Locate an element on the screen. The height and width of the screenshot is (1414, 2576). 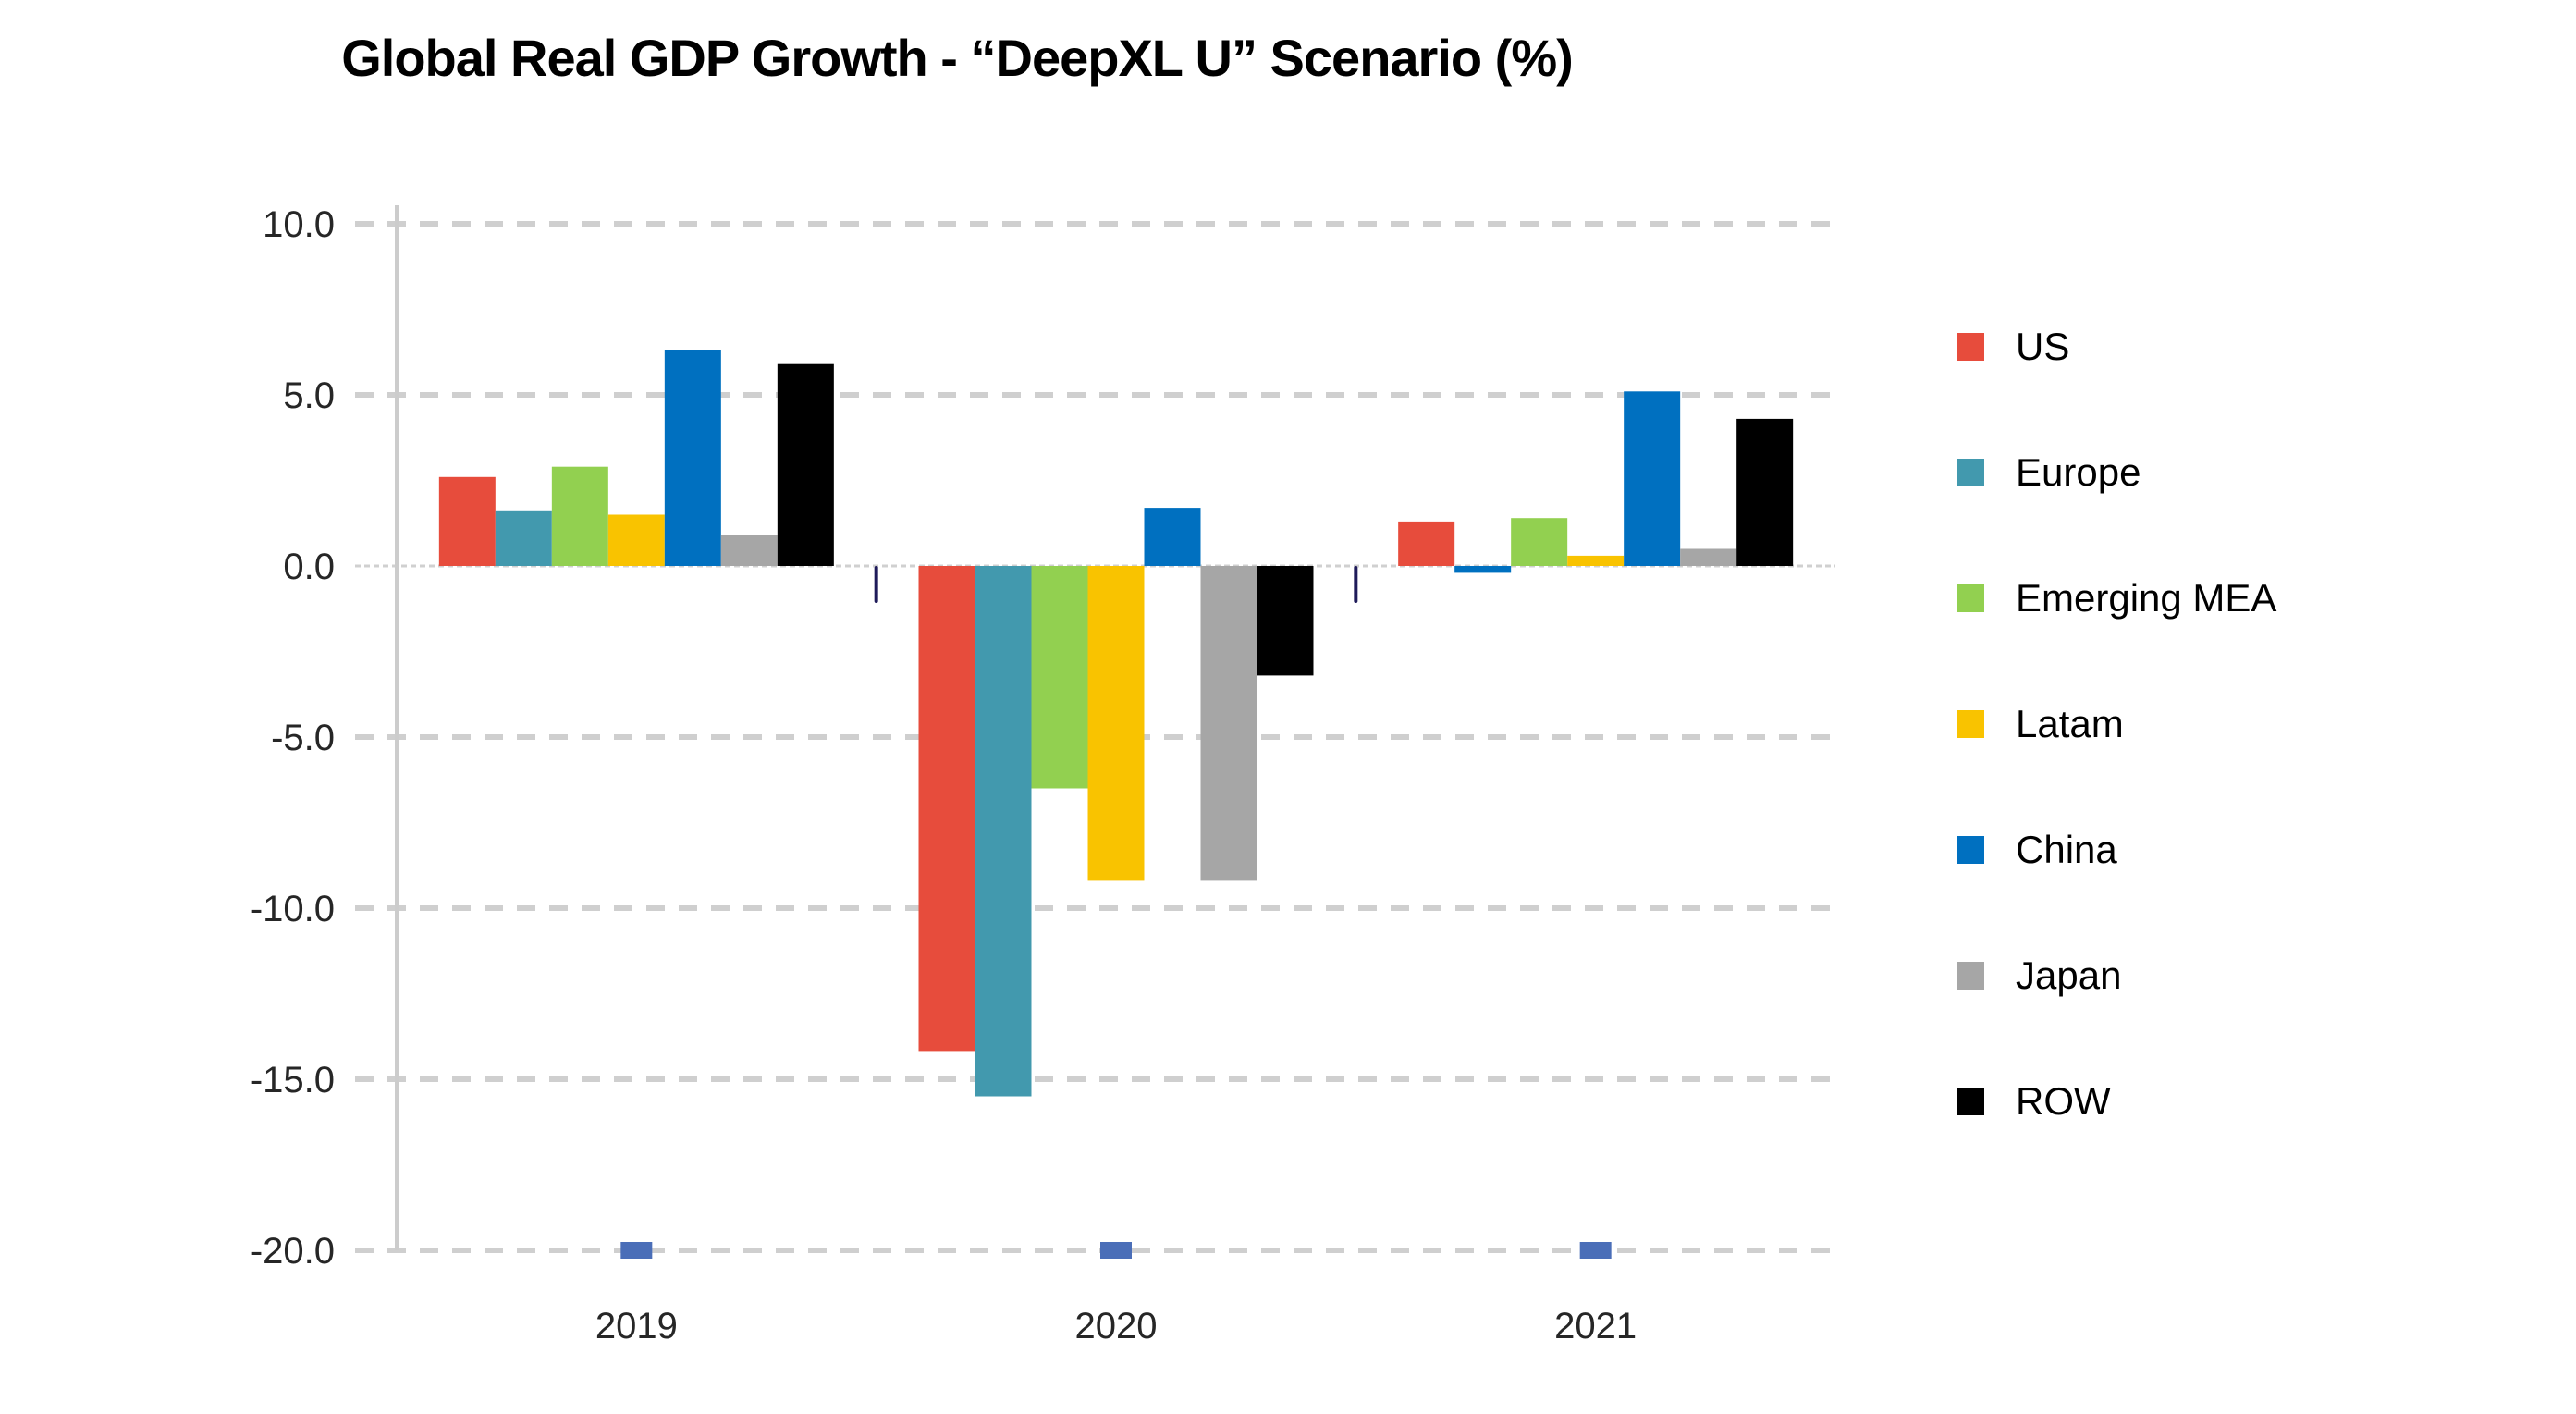
bar-latam-2021 is located at coordinates (1596, 560).